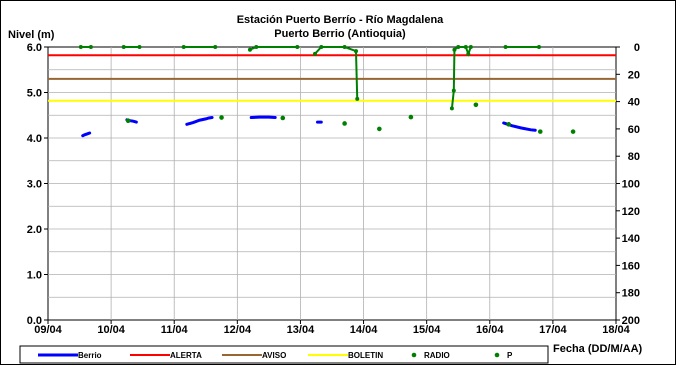 The height and width of the screenshot is (371, 677). I want to click on legend-label-alerta: ALERTA, so click(186, 355).